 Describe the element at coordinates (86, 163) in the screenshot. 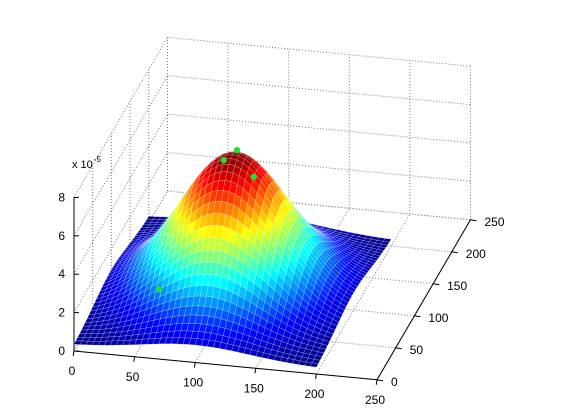

I see `z-multiplier-label: x 10-5` at that location.